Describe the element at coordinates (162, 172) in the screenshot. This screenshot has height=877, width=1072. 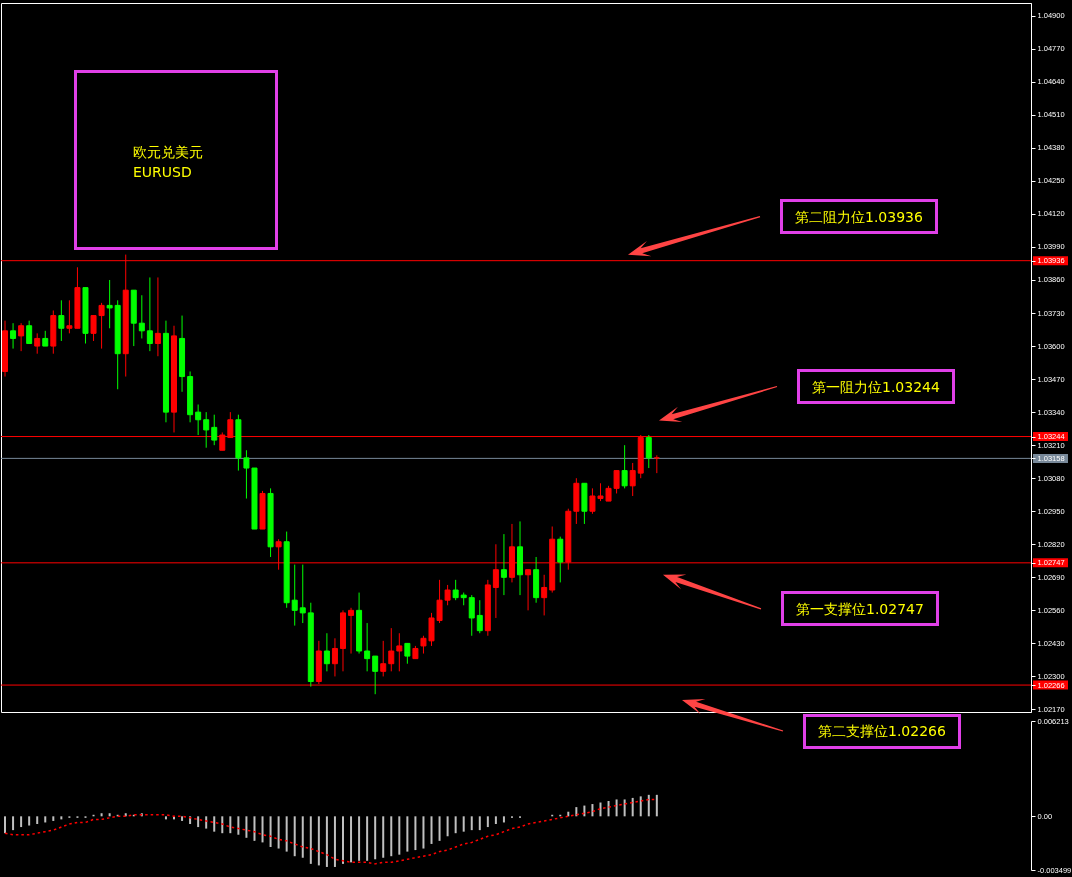
I see `text: EURUSD` at that location.